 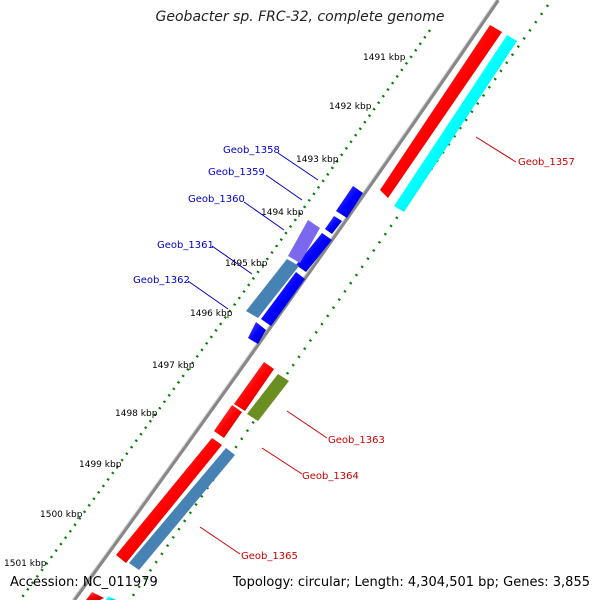 What do you see at coordinates (384, 58) in the screenshot?
I see `kbp-tick-label: 1491 kbp` at bounding box center [384, 58].